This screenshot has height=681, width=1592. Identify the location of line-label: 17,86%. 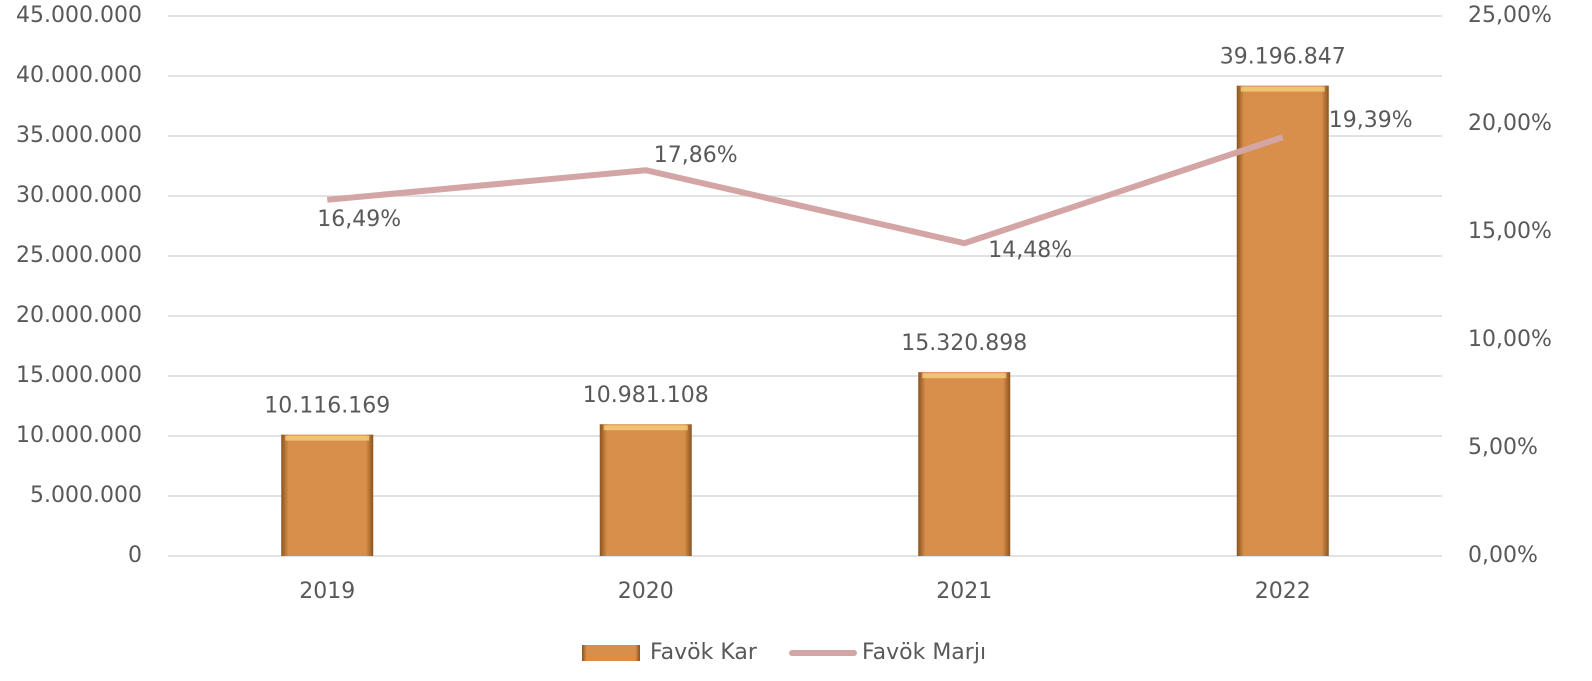
(696, 155).